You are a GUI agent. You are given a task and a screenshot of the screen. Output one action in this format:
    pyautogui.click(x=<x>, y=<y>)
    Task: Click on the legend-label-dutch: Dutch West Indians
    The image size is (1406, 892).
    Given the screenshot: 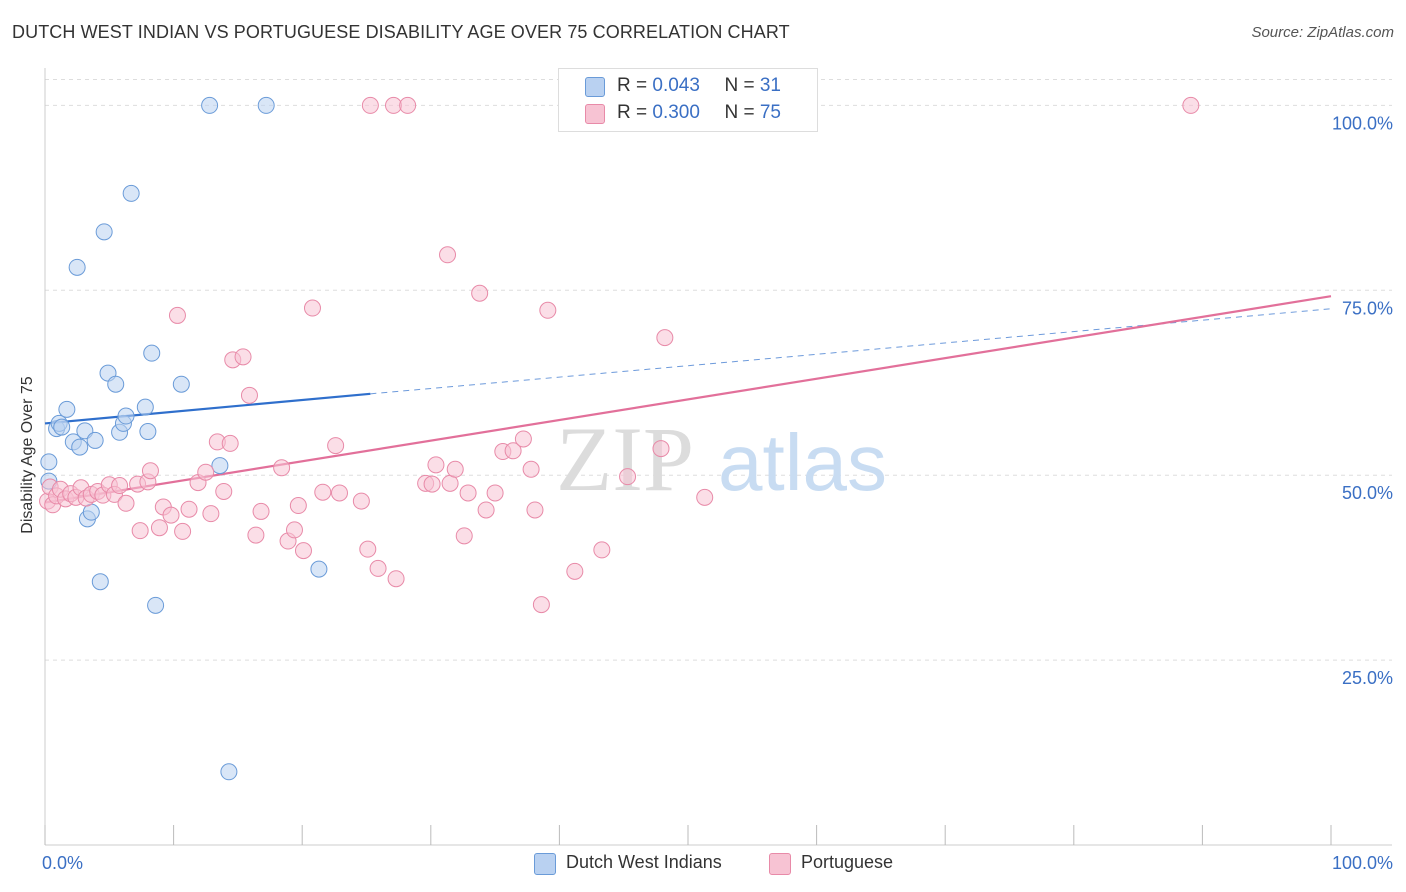 What is the action you would take?
    pyautogui.click(x=644, y=862)
    